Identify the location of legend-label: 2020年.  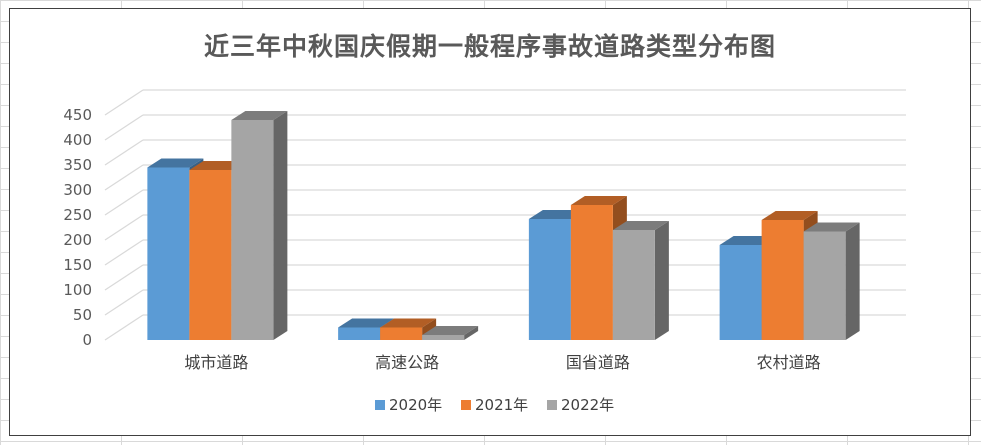
(415, 405).